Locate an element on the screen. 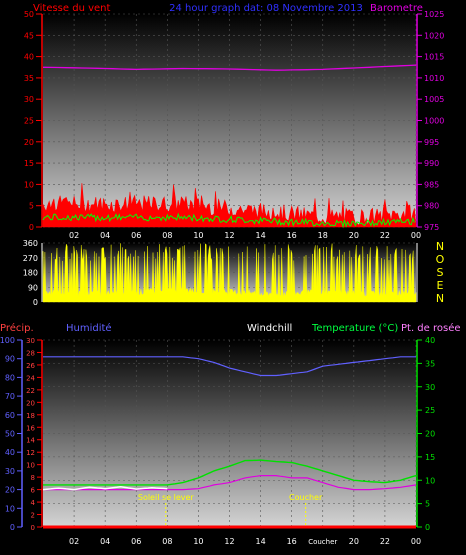  temperature-header: Temperature (°C) is located at coordinates (354, 328).